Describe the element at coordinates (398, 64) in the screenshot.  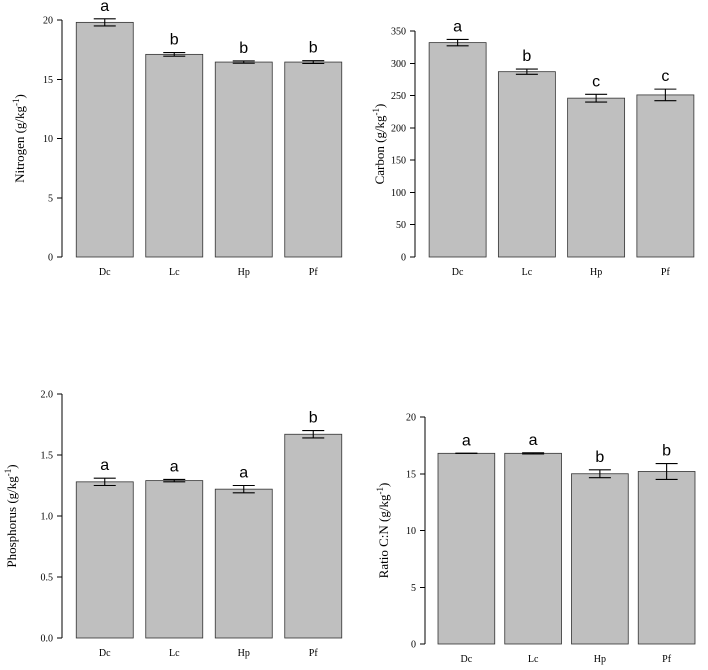
I see `y-tick-label: 300` at that location.